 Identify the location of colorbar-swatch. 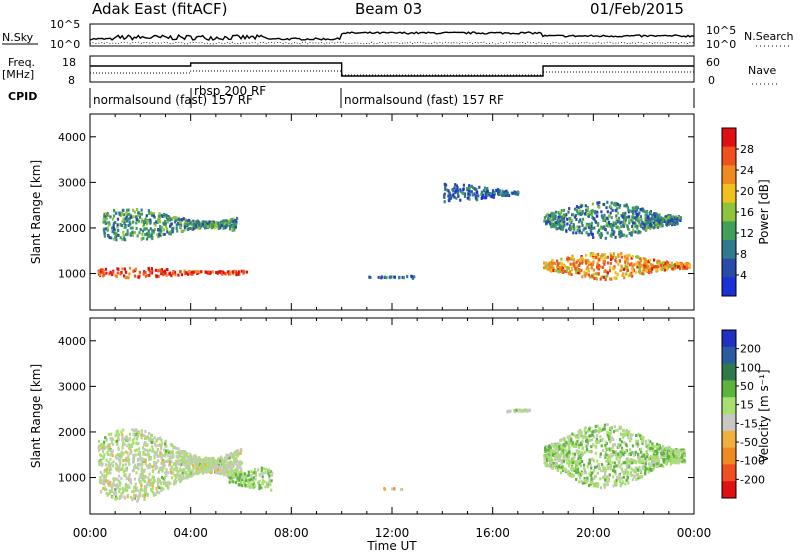
(729, 339).